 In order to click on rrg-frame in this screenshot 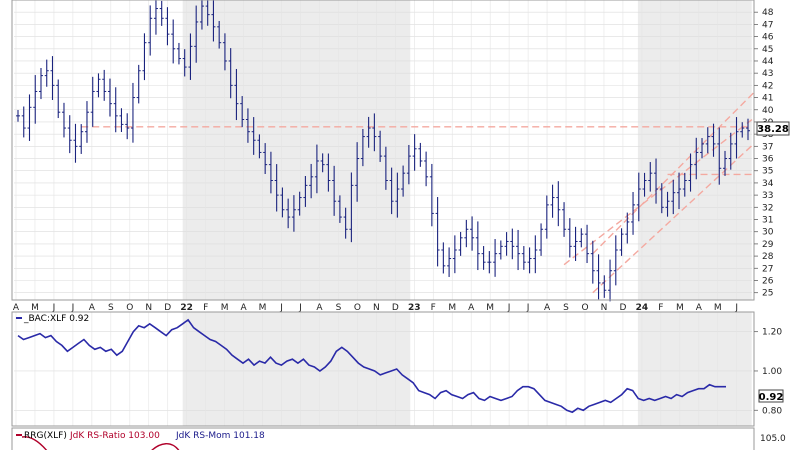, I will do `click(383, 438)`.